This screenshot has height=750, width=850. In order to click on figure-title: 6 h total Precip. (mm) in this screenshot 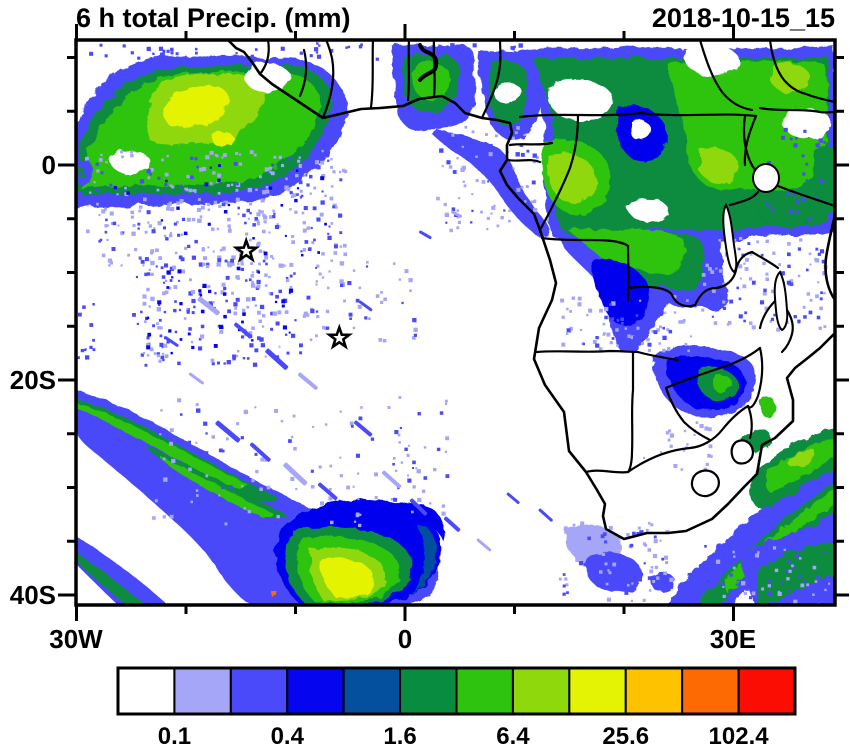, I will do `click(213, 18)`.